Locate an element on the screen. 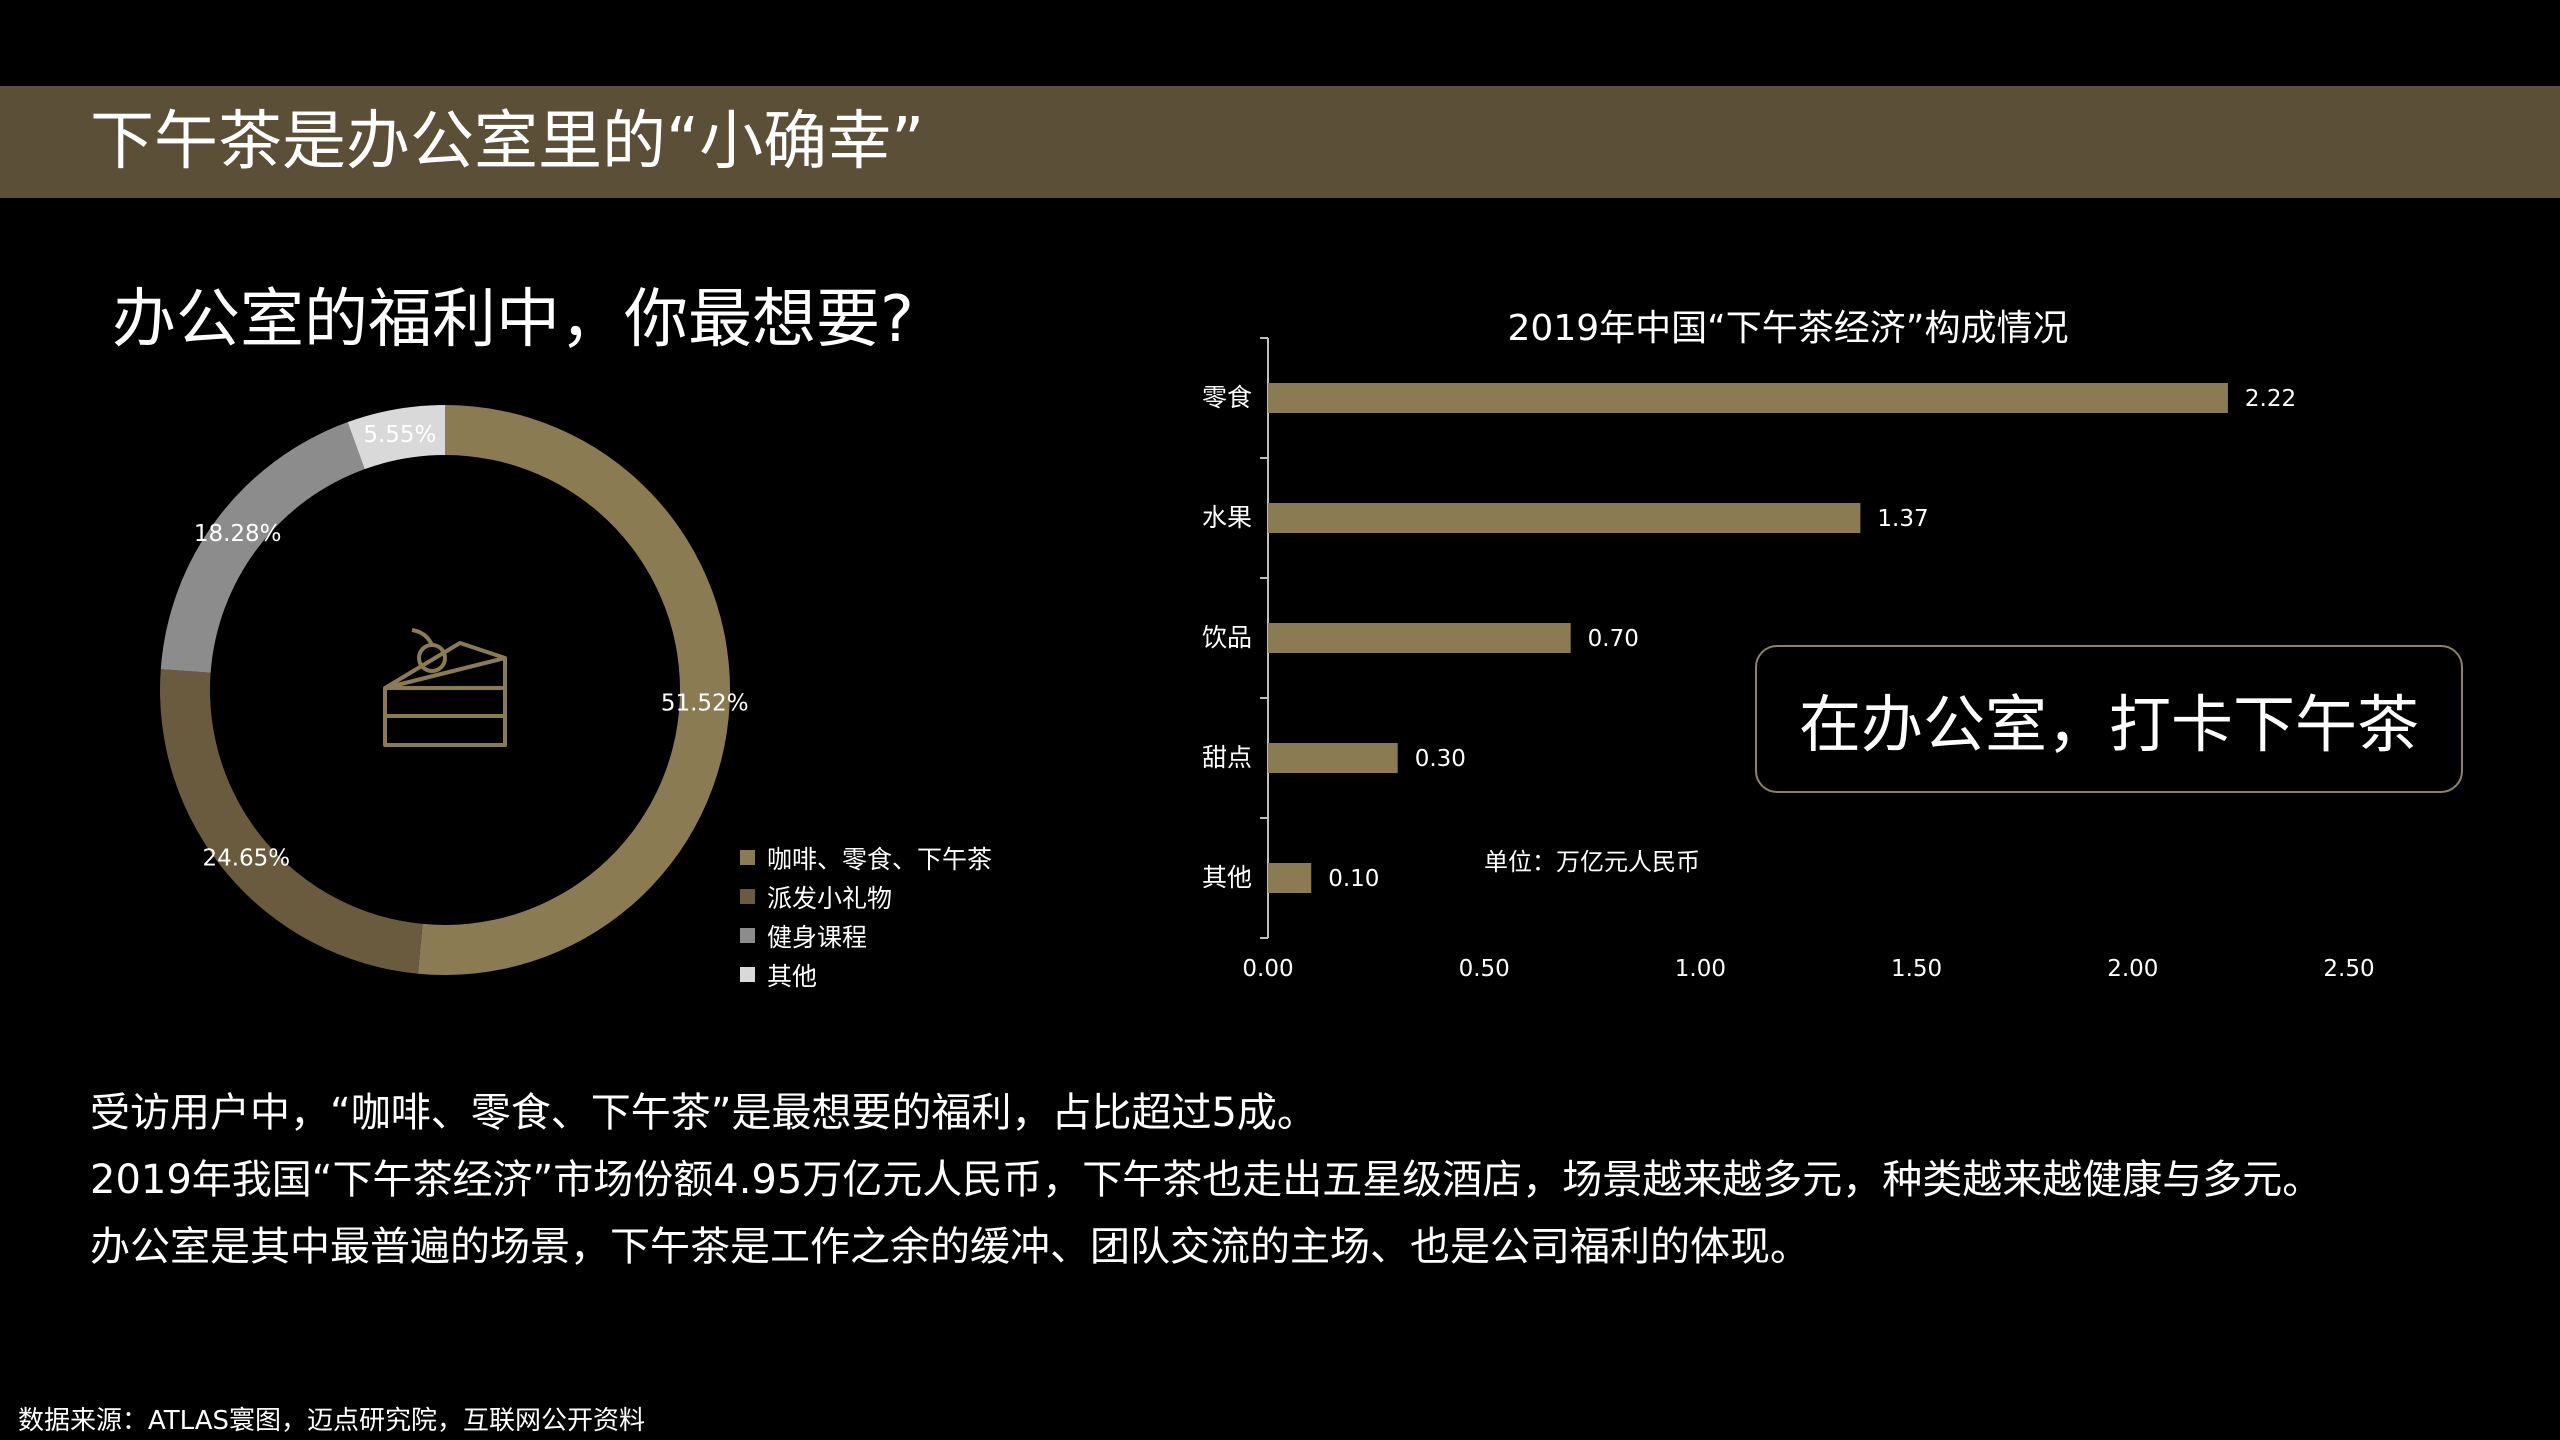  legend-item: 派发小礼物 is located at coordinates (866, 896).